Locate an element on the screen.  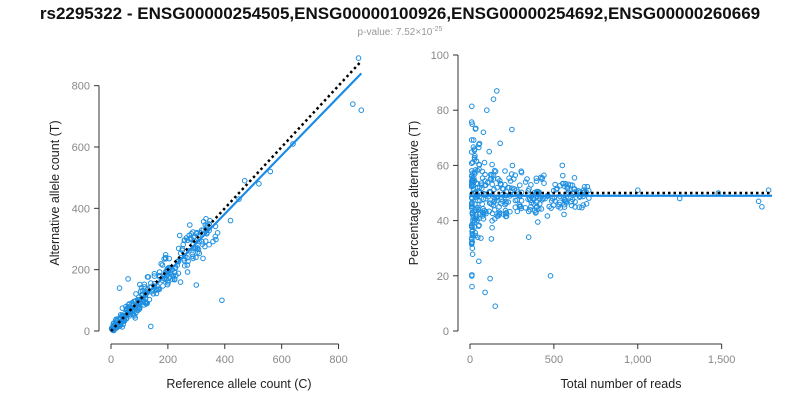
x-tick-label: 1,500 is located at coordinates (722, 360).